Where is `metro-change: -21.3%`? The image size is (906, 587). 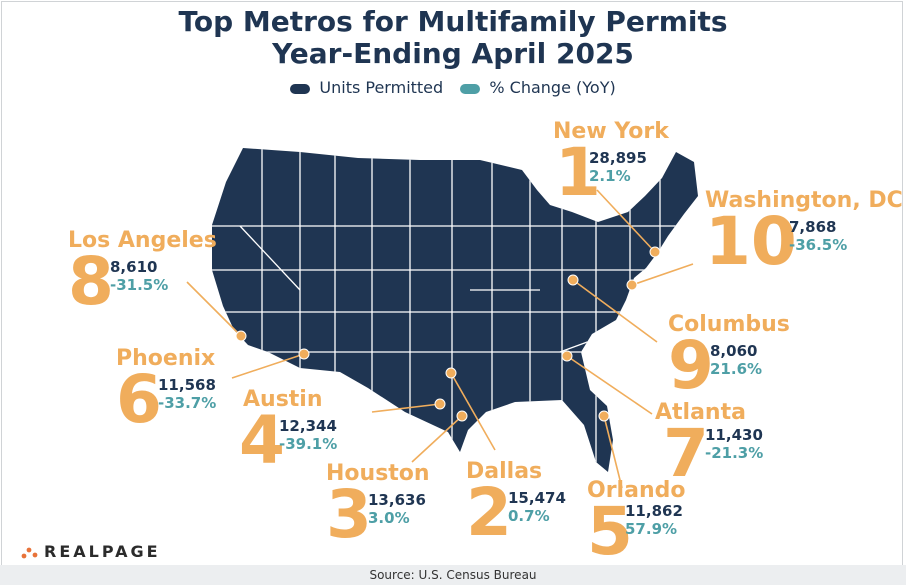
metro-change: -21.3% is located at coordinates (734, 453).